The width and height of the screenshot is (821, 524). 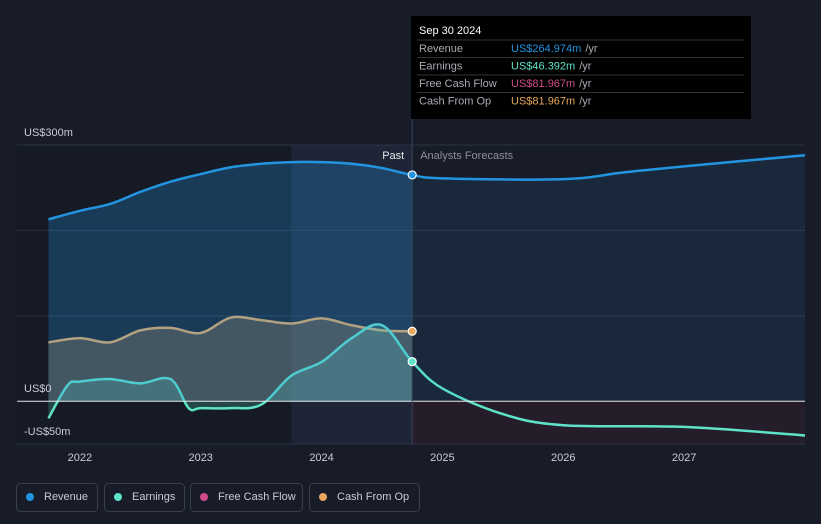 I want to click on legend-label: Earnings, so click(x=154, y=497).